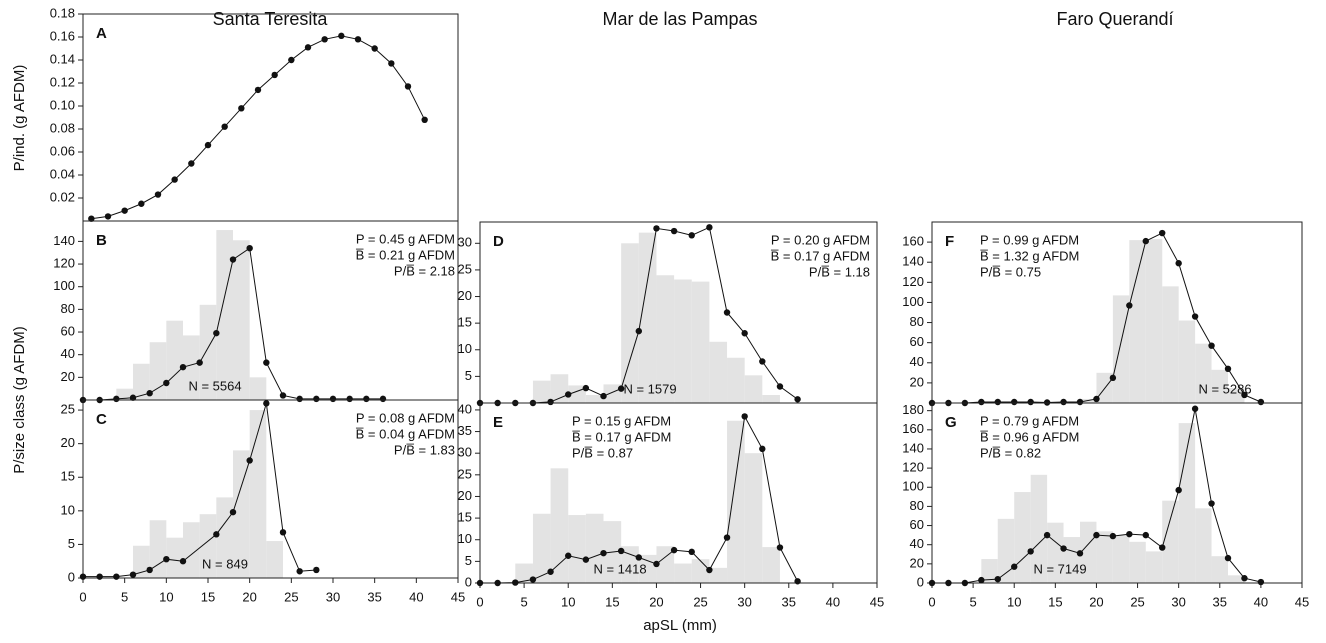 This screenshot has width=1326, height=643. What do you see at coordinates (424, 270) in the screenshot?
I see `annotation: P/B̅ = 2.18` at bounding box center [424, 270].